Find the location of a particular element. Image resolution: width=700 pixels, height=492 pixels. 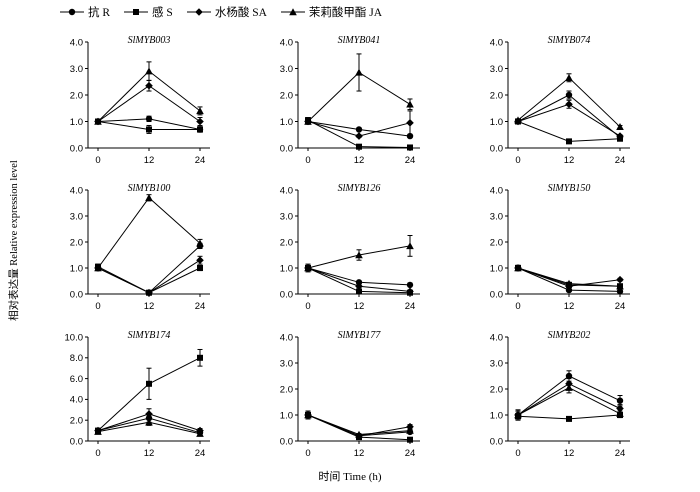

y-tick-label: 10.0 is located at coordinates (74, 337).